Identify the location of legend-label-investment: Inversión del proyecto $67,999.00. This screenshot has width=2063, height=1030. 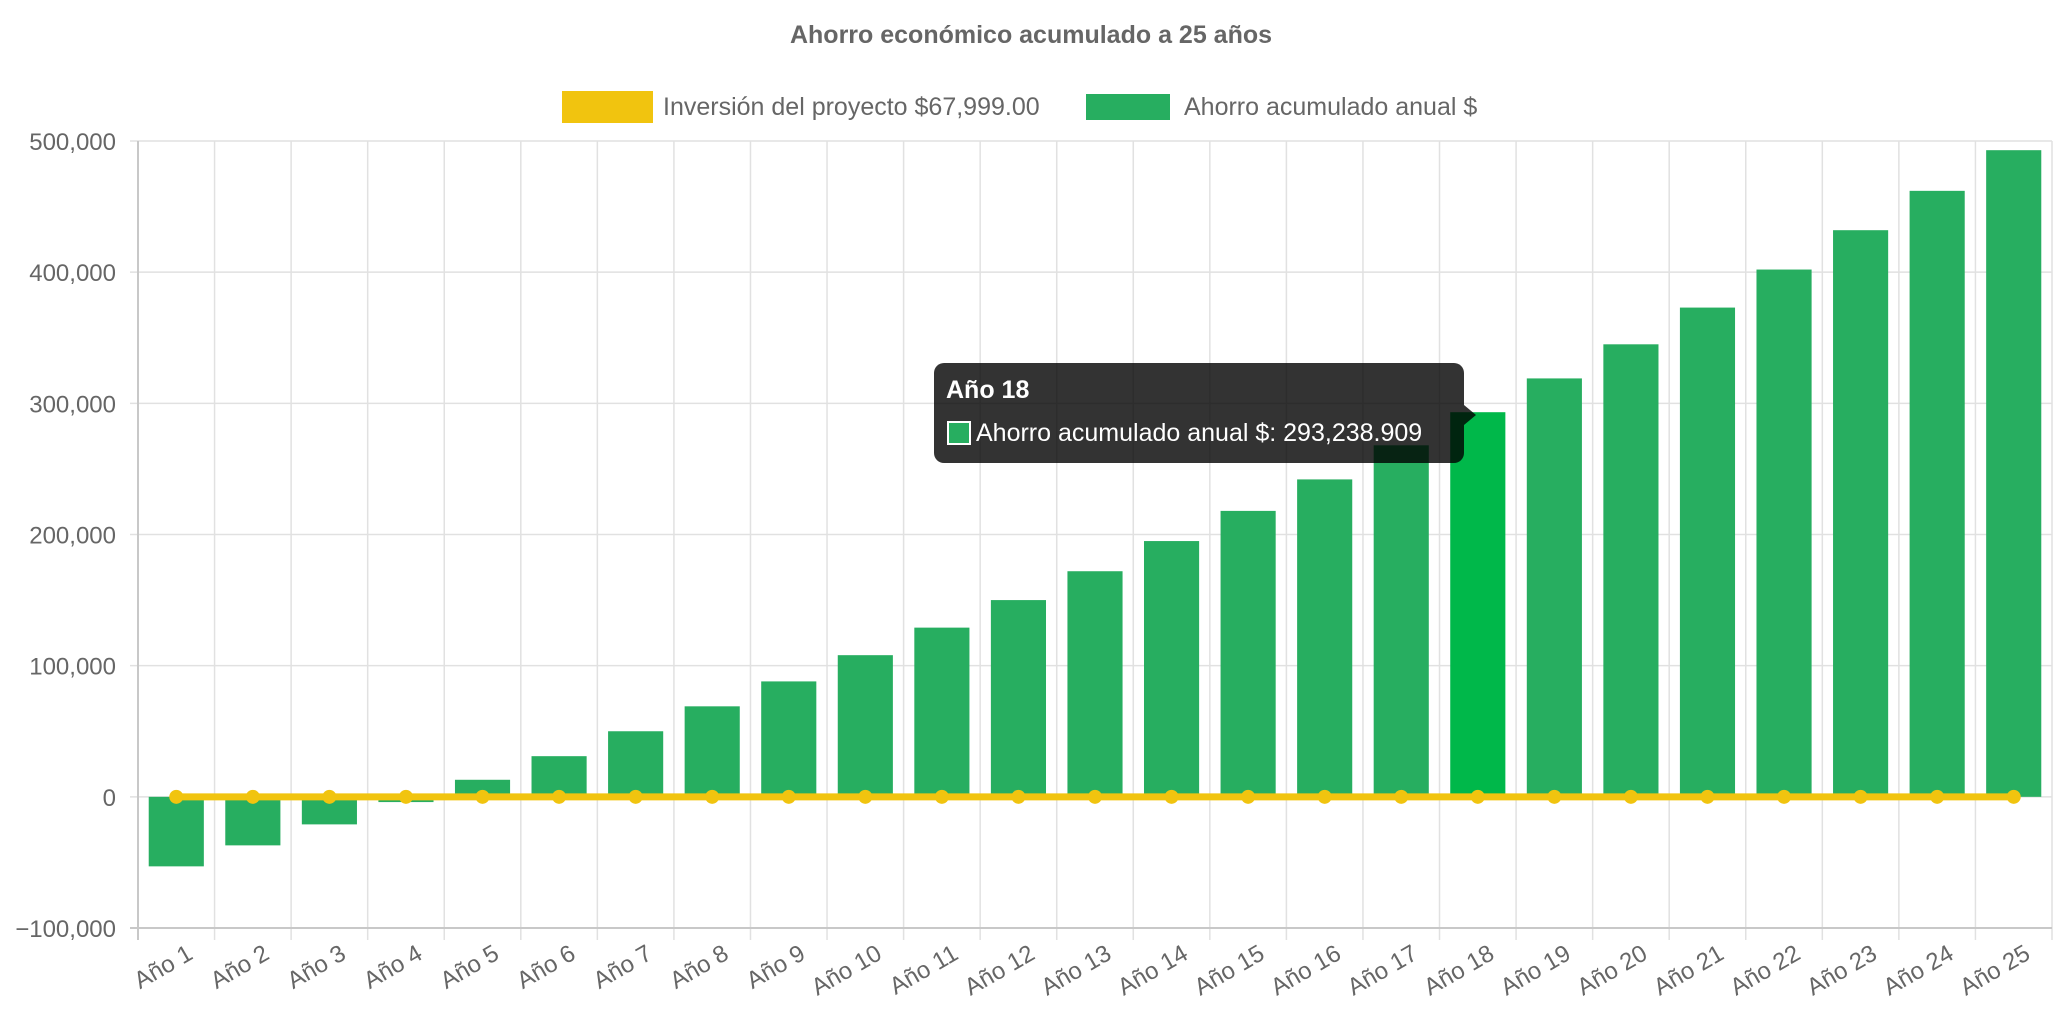
(851, 107).